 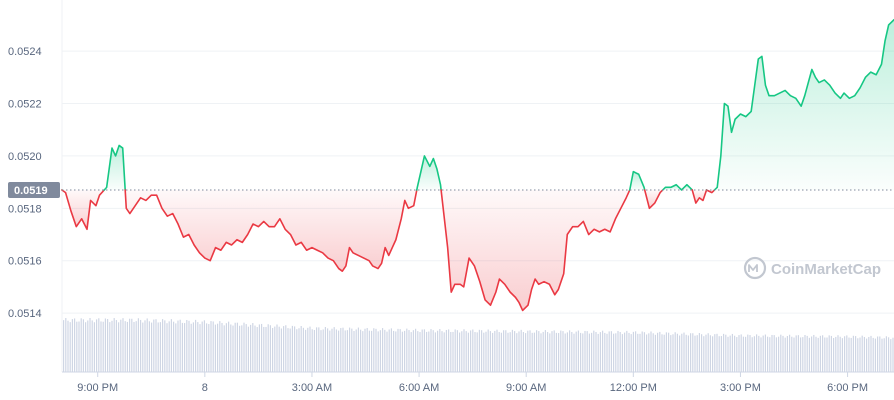 I want to click on reference-price-label-bg, so click(x=34, y=189).